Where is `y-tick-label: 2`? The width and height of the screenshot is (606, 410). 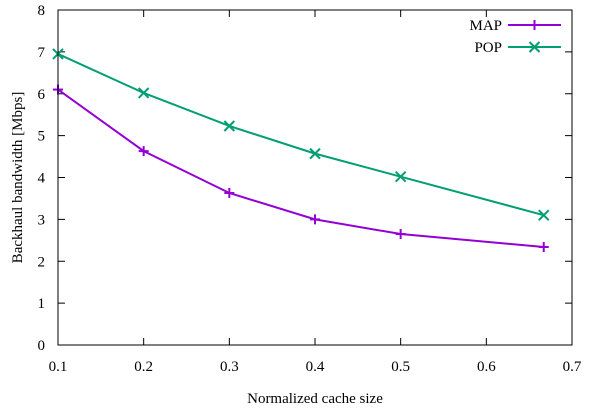 y-tick-label: 2 is located at coordinates (42, 262).